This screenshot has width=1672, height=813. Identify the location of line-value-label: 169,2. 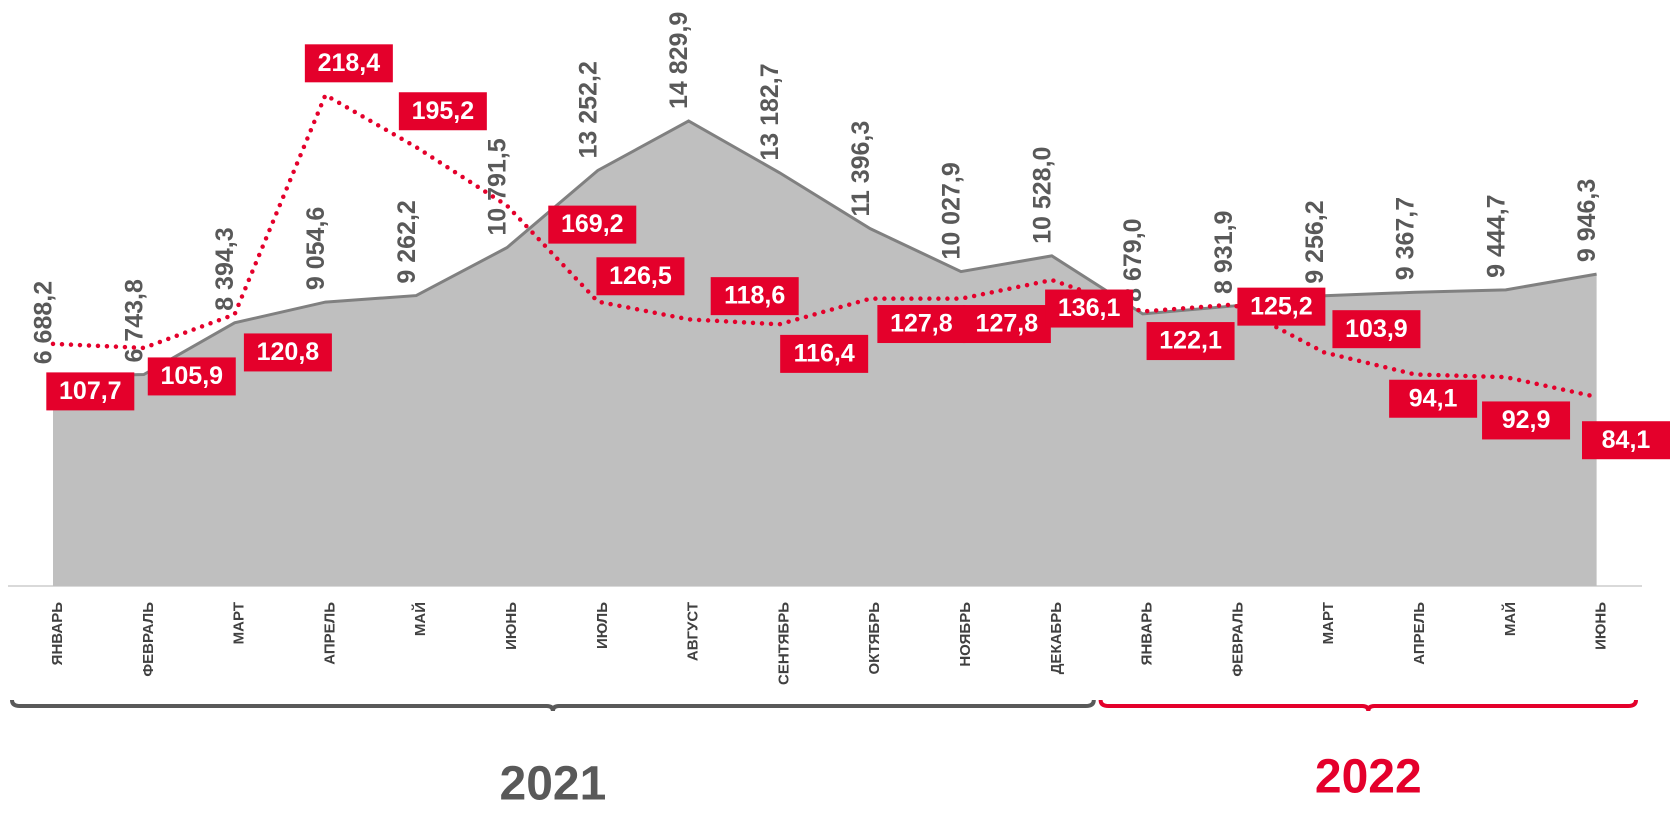
(592, 224).